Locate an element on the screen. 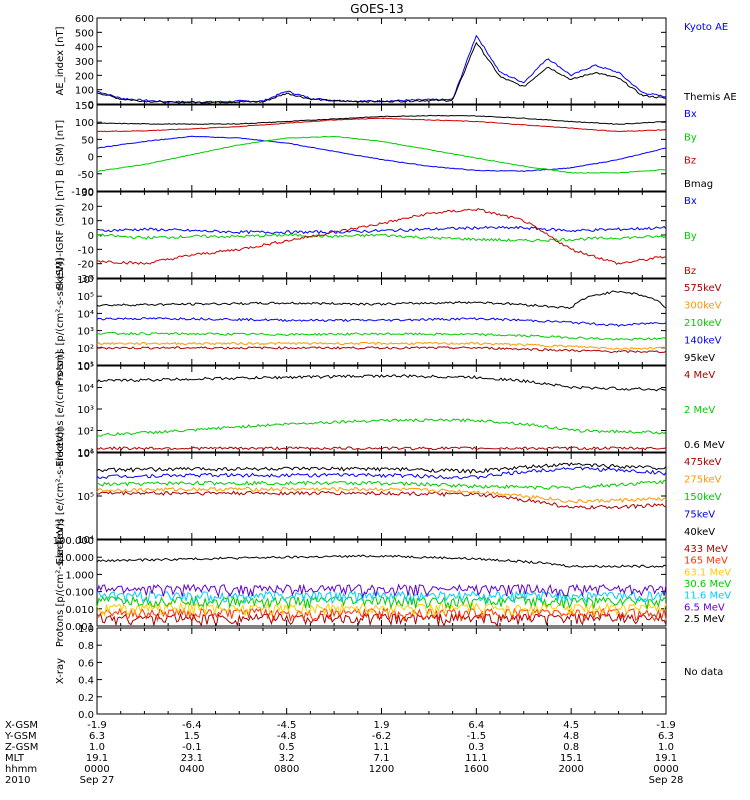 The width and height of the screenshot is (750, 800). footer-row-label: Z-GSM is located at coordinates (21, 747).